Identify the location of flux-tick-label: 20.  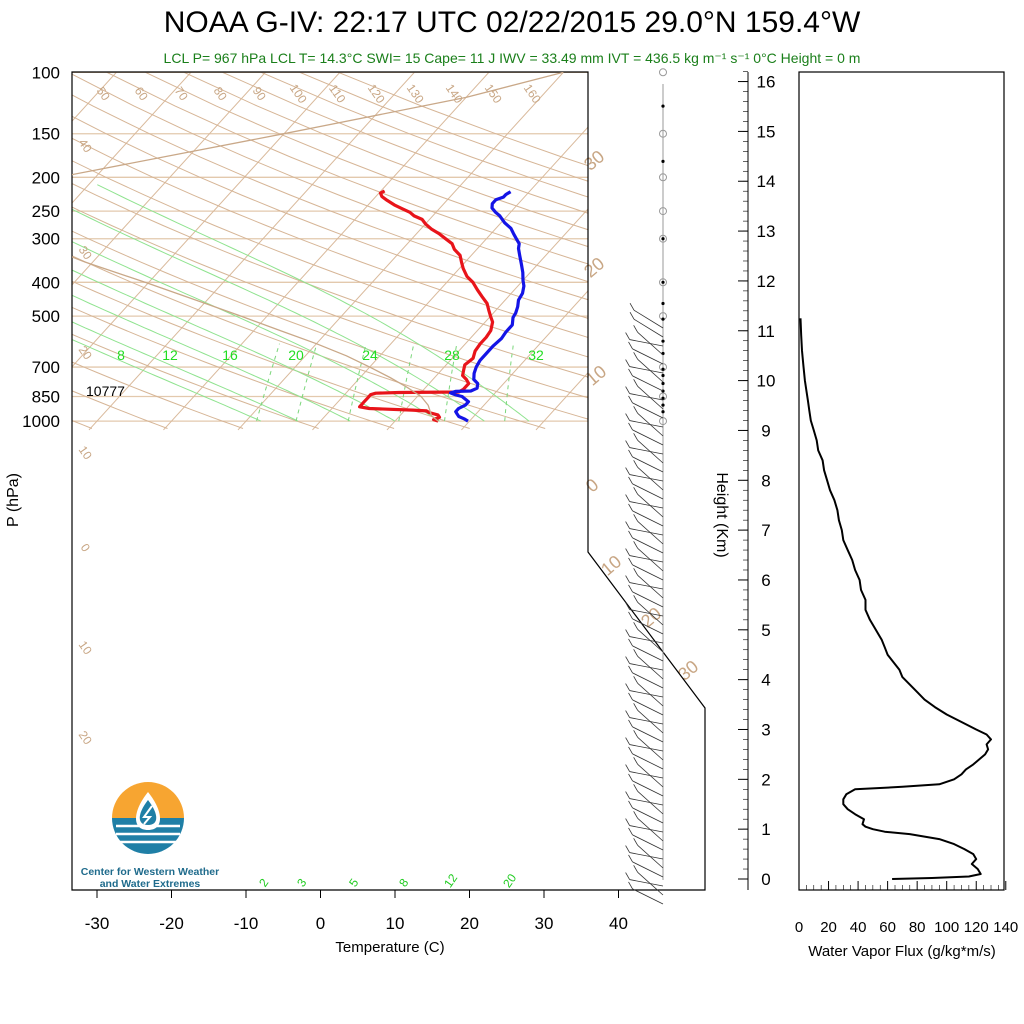
(828, 927).